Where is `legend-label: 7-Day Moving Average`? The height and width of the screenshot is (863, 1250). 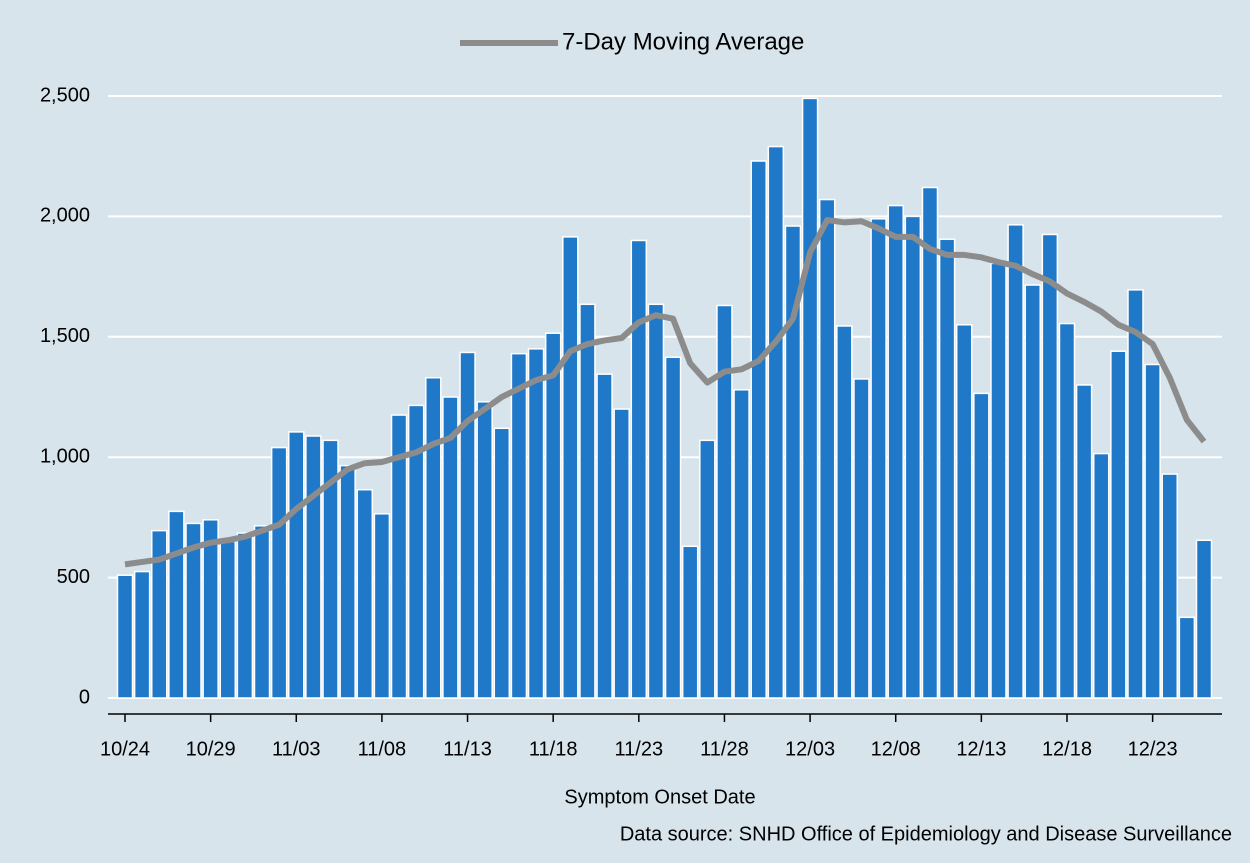
legend-label: 7-Day Moving Average is located at coordinates (683, 41).